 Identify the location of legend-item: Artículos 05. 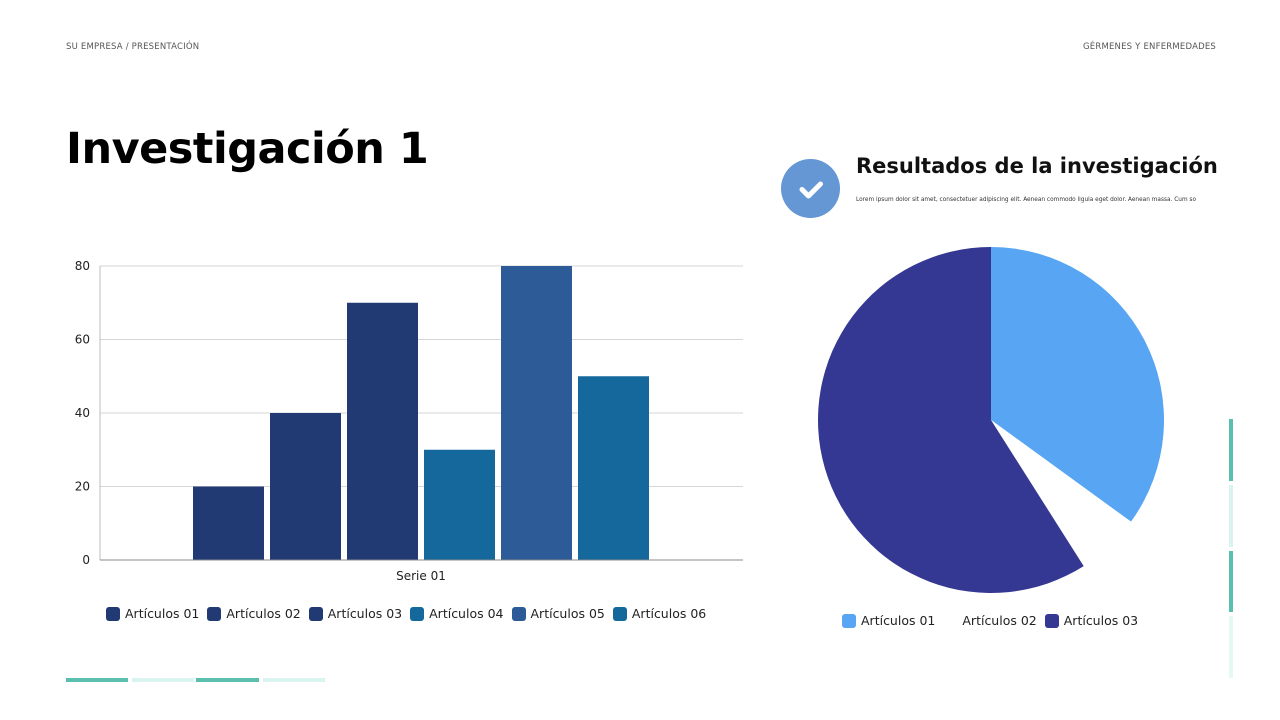
(558, 613).